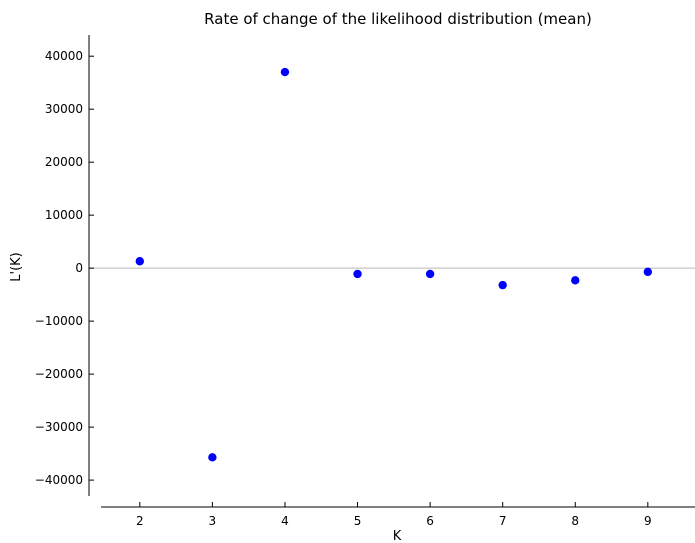  I want to click on y-tick-label: 30000, so click(64, 109).